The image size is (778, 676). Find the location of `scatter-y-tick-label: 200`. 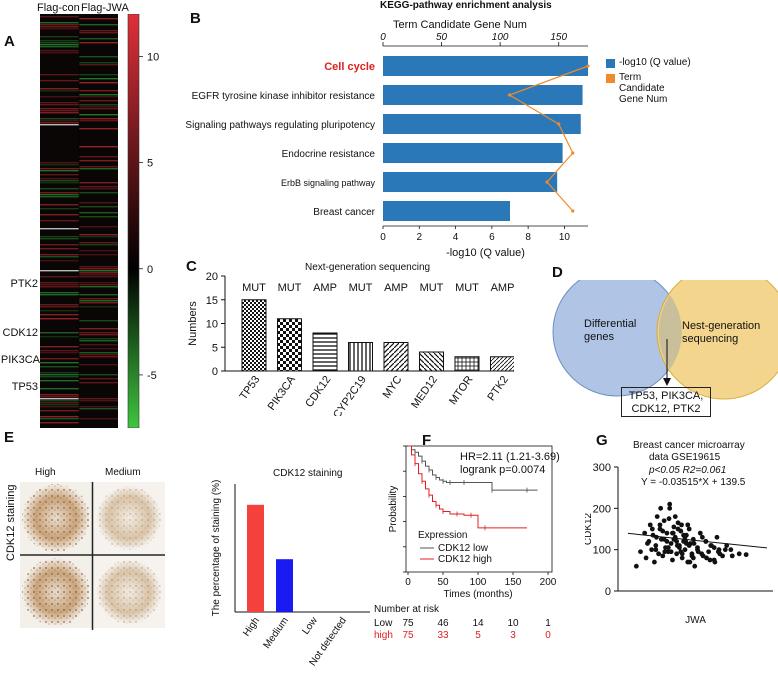

scatter-y-tick-label: 200 is located at coordinates (602, 509).